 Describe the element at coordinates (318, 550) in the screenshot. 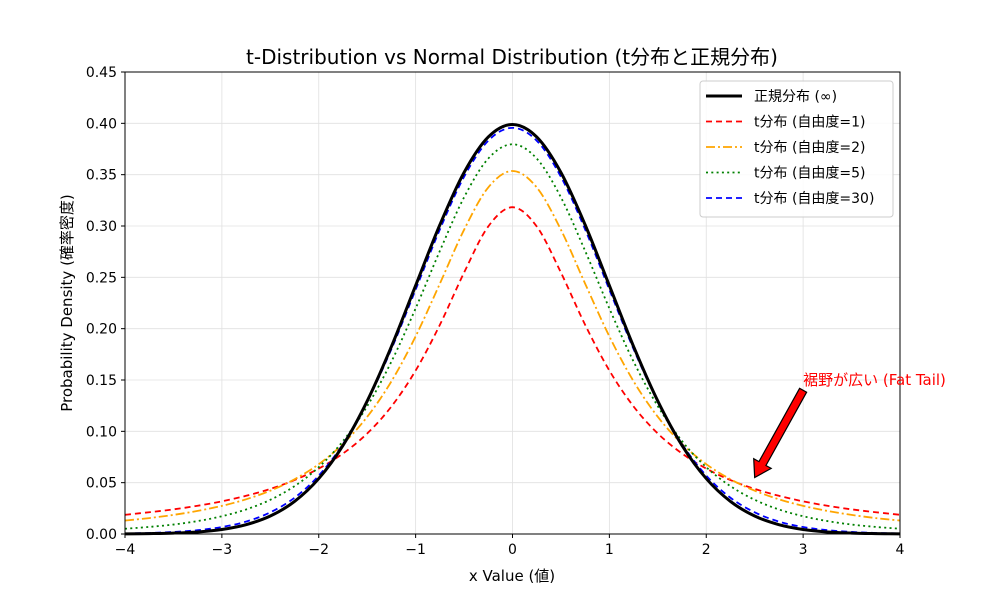

I see `x-tick-label: −2` at that location.